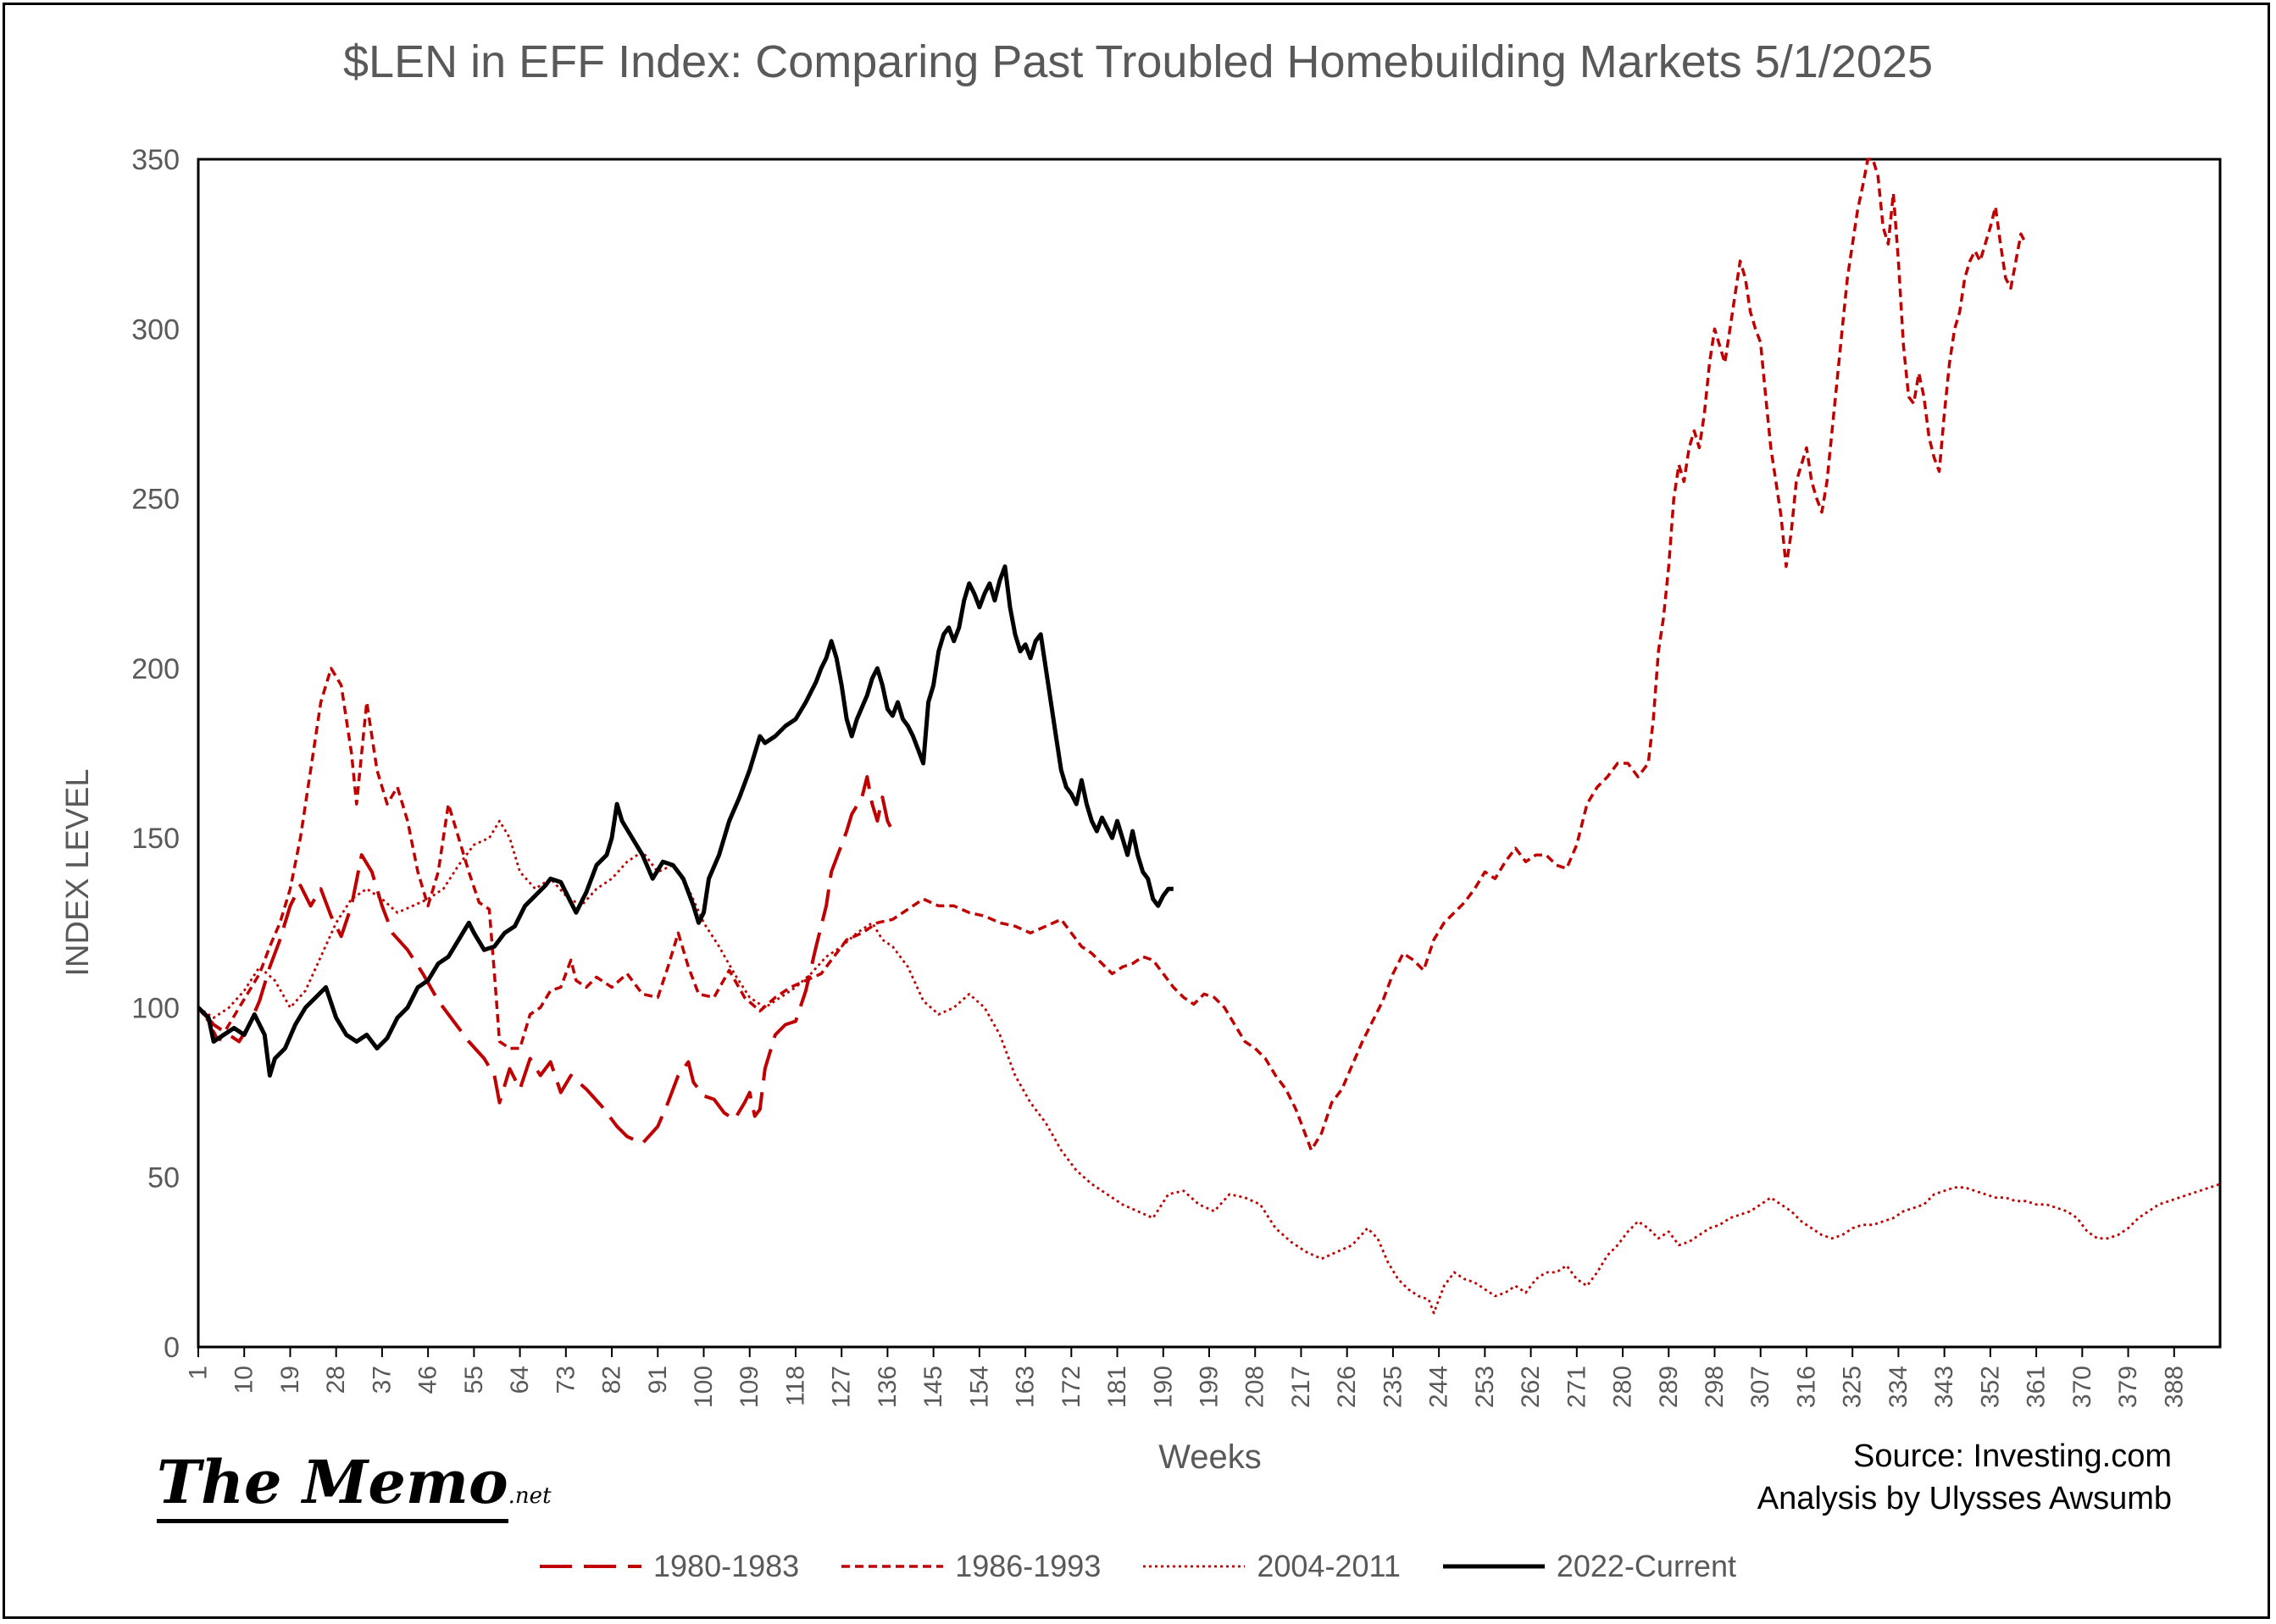 This screenshot has height=1624, width=2276. What do you see at coordinates (1301, 1387) in the screenshot?
I see `x-tick-label: 217` at bounding box center [1301, 1387].